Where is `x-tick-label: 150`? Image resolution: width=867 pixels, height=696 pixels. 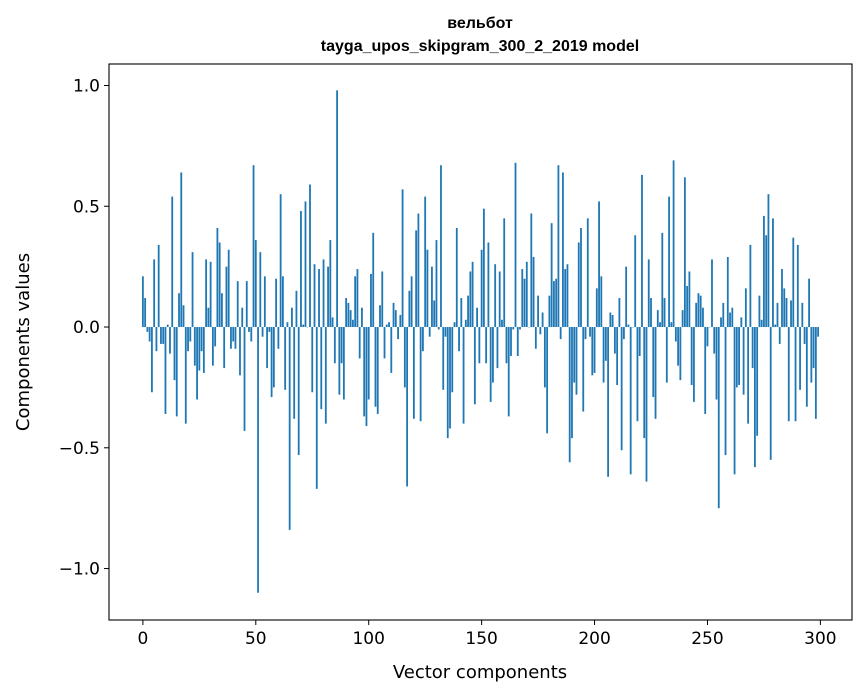 x-tick-label: 150 is located at coordinates (481, 639).